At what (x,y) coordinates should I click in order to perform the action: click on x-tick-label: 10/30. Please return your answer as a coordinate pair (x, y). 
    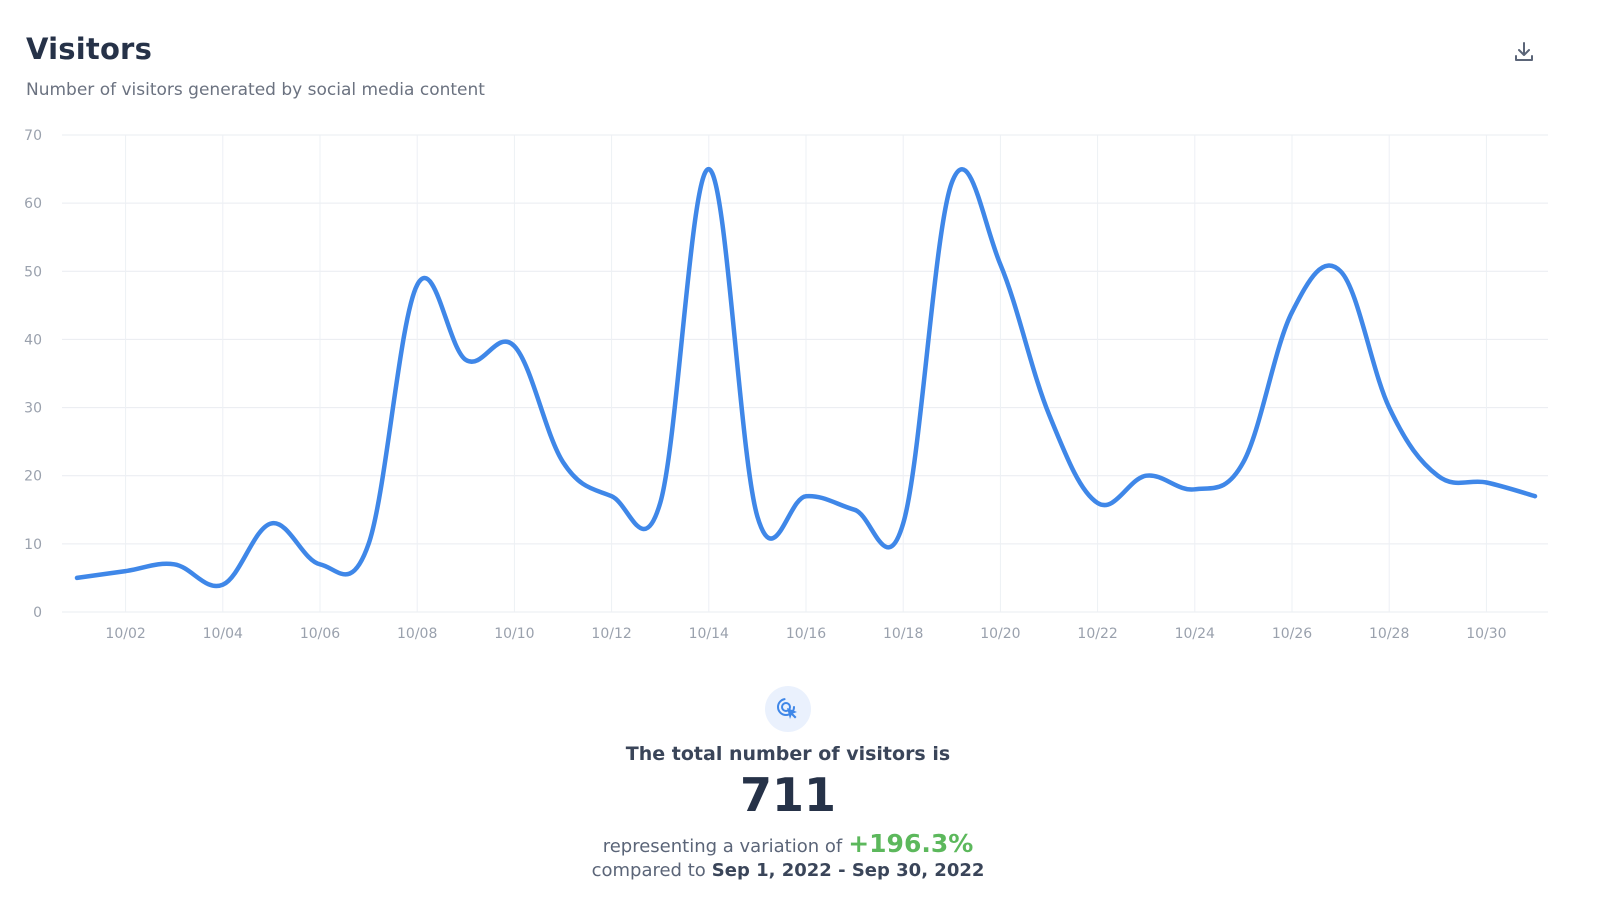
    Looking at the image, I should click on (1486, 634).